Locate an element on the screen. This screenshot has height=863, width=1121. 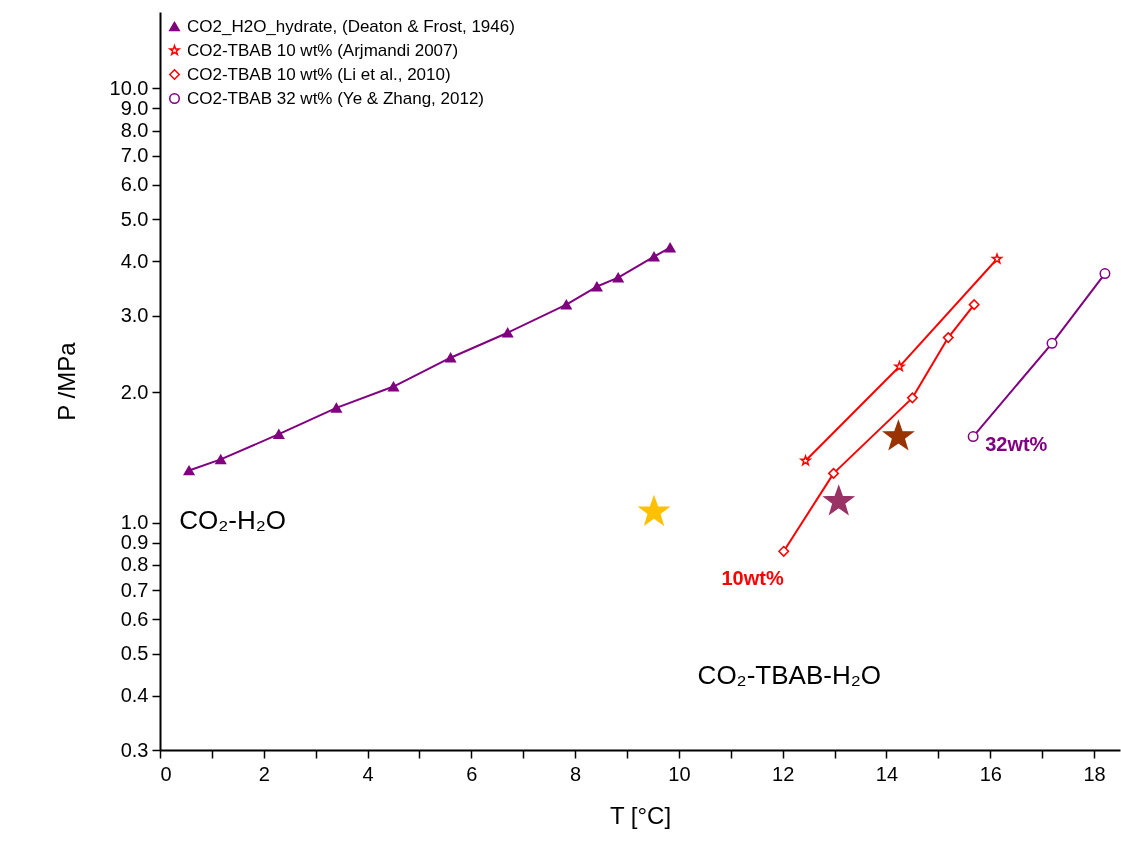
y-tick-label: 7.0 is located at coordinates (134, 155).